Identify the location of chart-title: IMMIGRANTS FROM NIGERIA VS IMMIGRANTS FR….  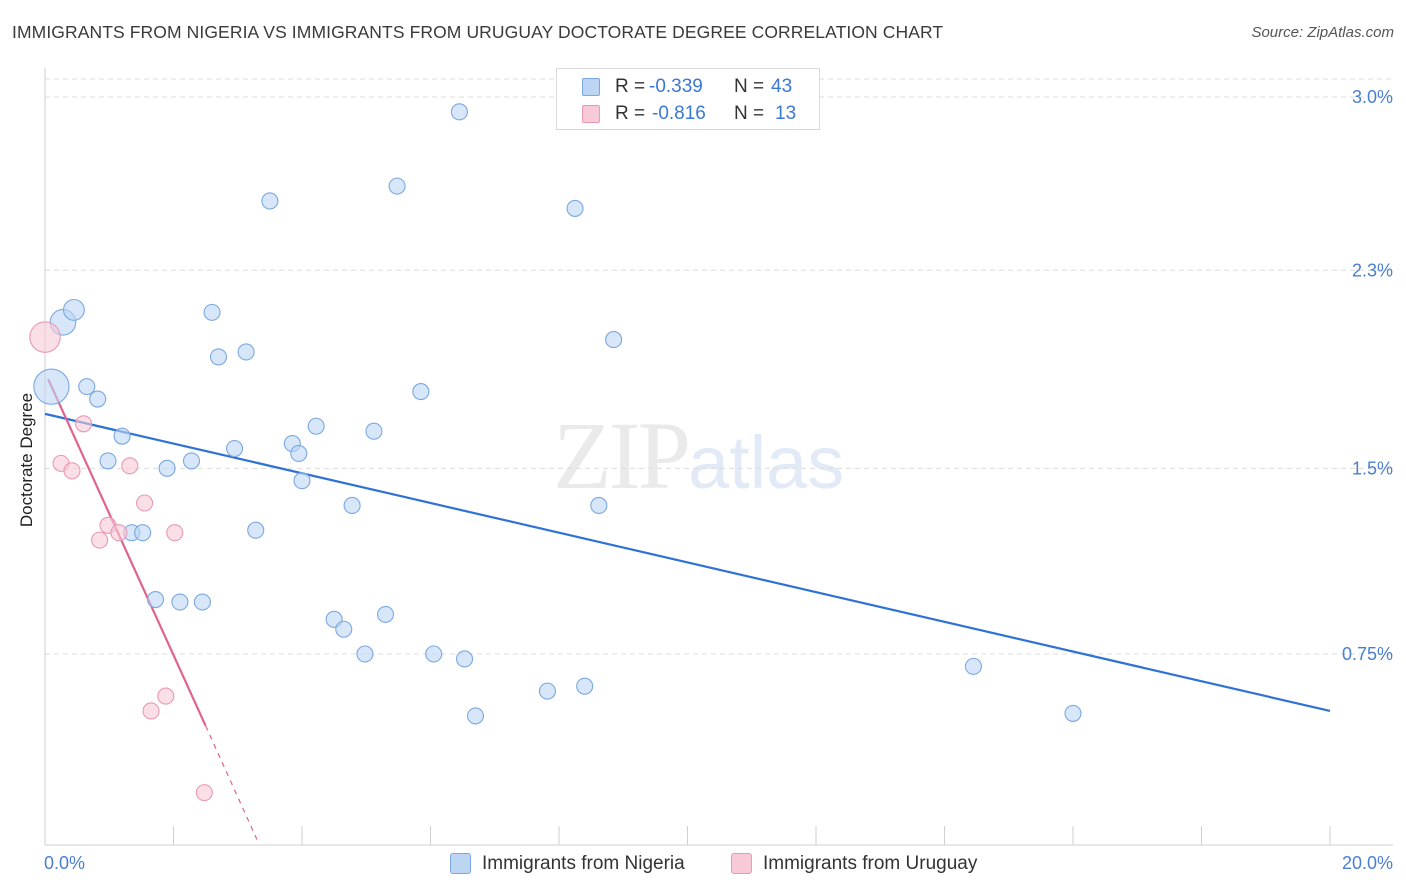
(478, 32).